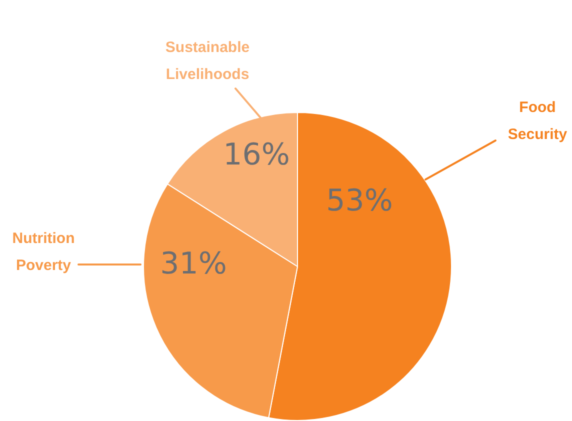 This screenshot has height=421, width=572. What do you see at coordinates (43, 252) in the screenshot?
I see `slice-label: Nutrition Poverty` at bounding box center [43, 252].